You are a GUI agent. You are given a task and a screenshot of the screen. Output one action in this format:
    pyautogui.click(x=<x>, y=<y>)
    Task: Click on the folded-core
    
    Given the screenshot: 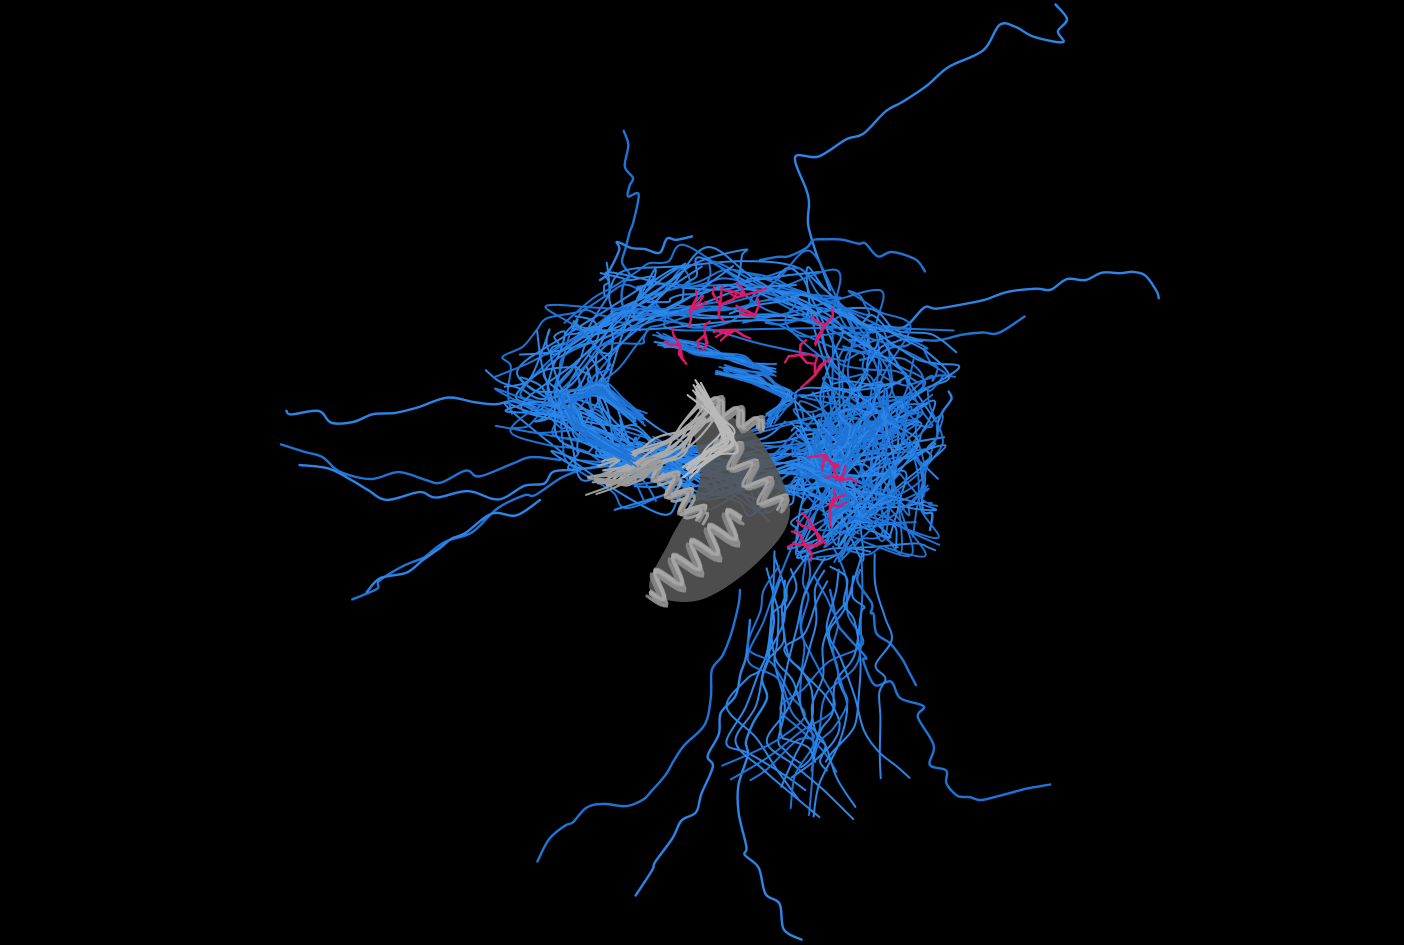 What is the action you would take?
    pyautogui.click(x=693, y=493)
    